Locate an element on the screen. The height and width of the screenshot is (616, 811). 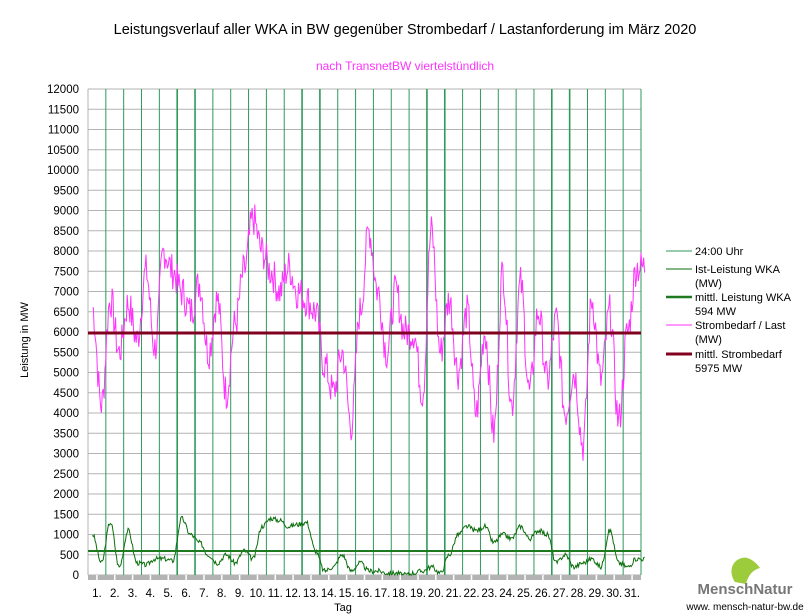
y-tick-label: 500 is located at coordinates (69, 556).